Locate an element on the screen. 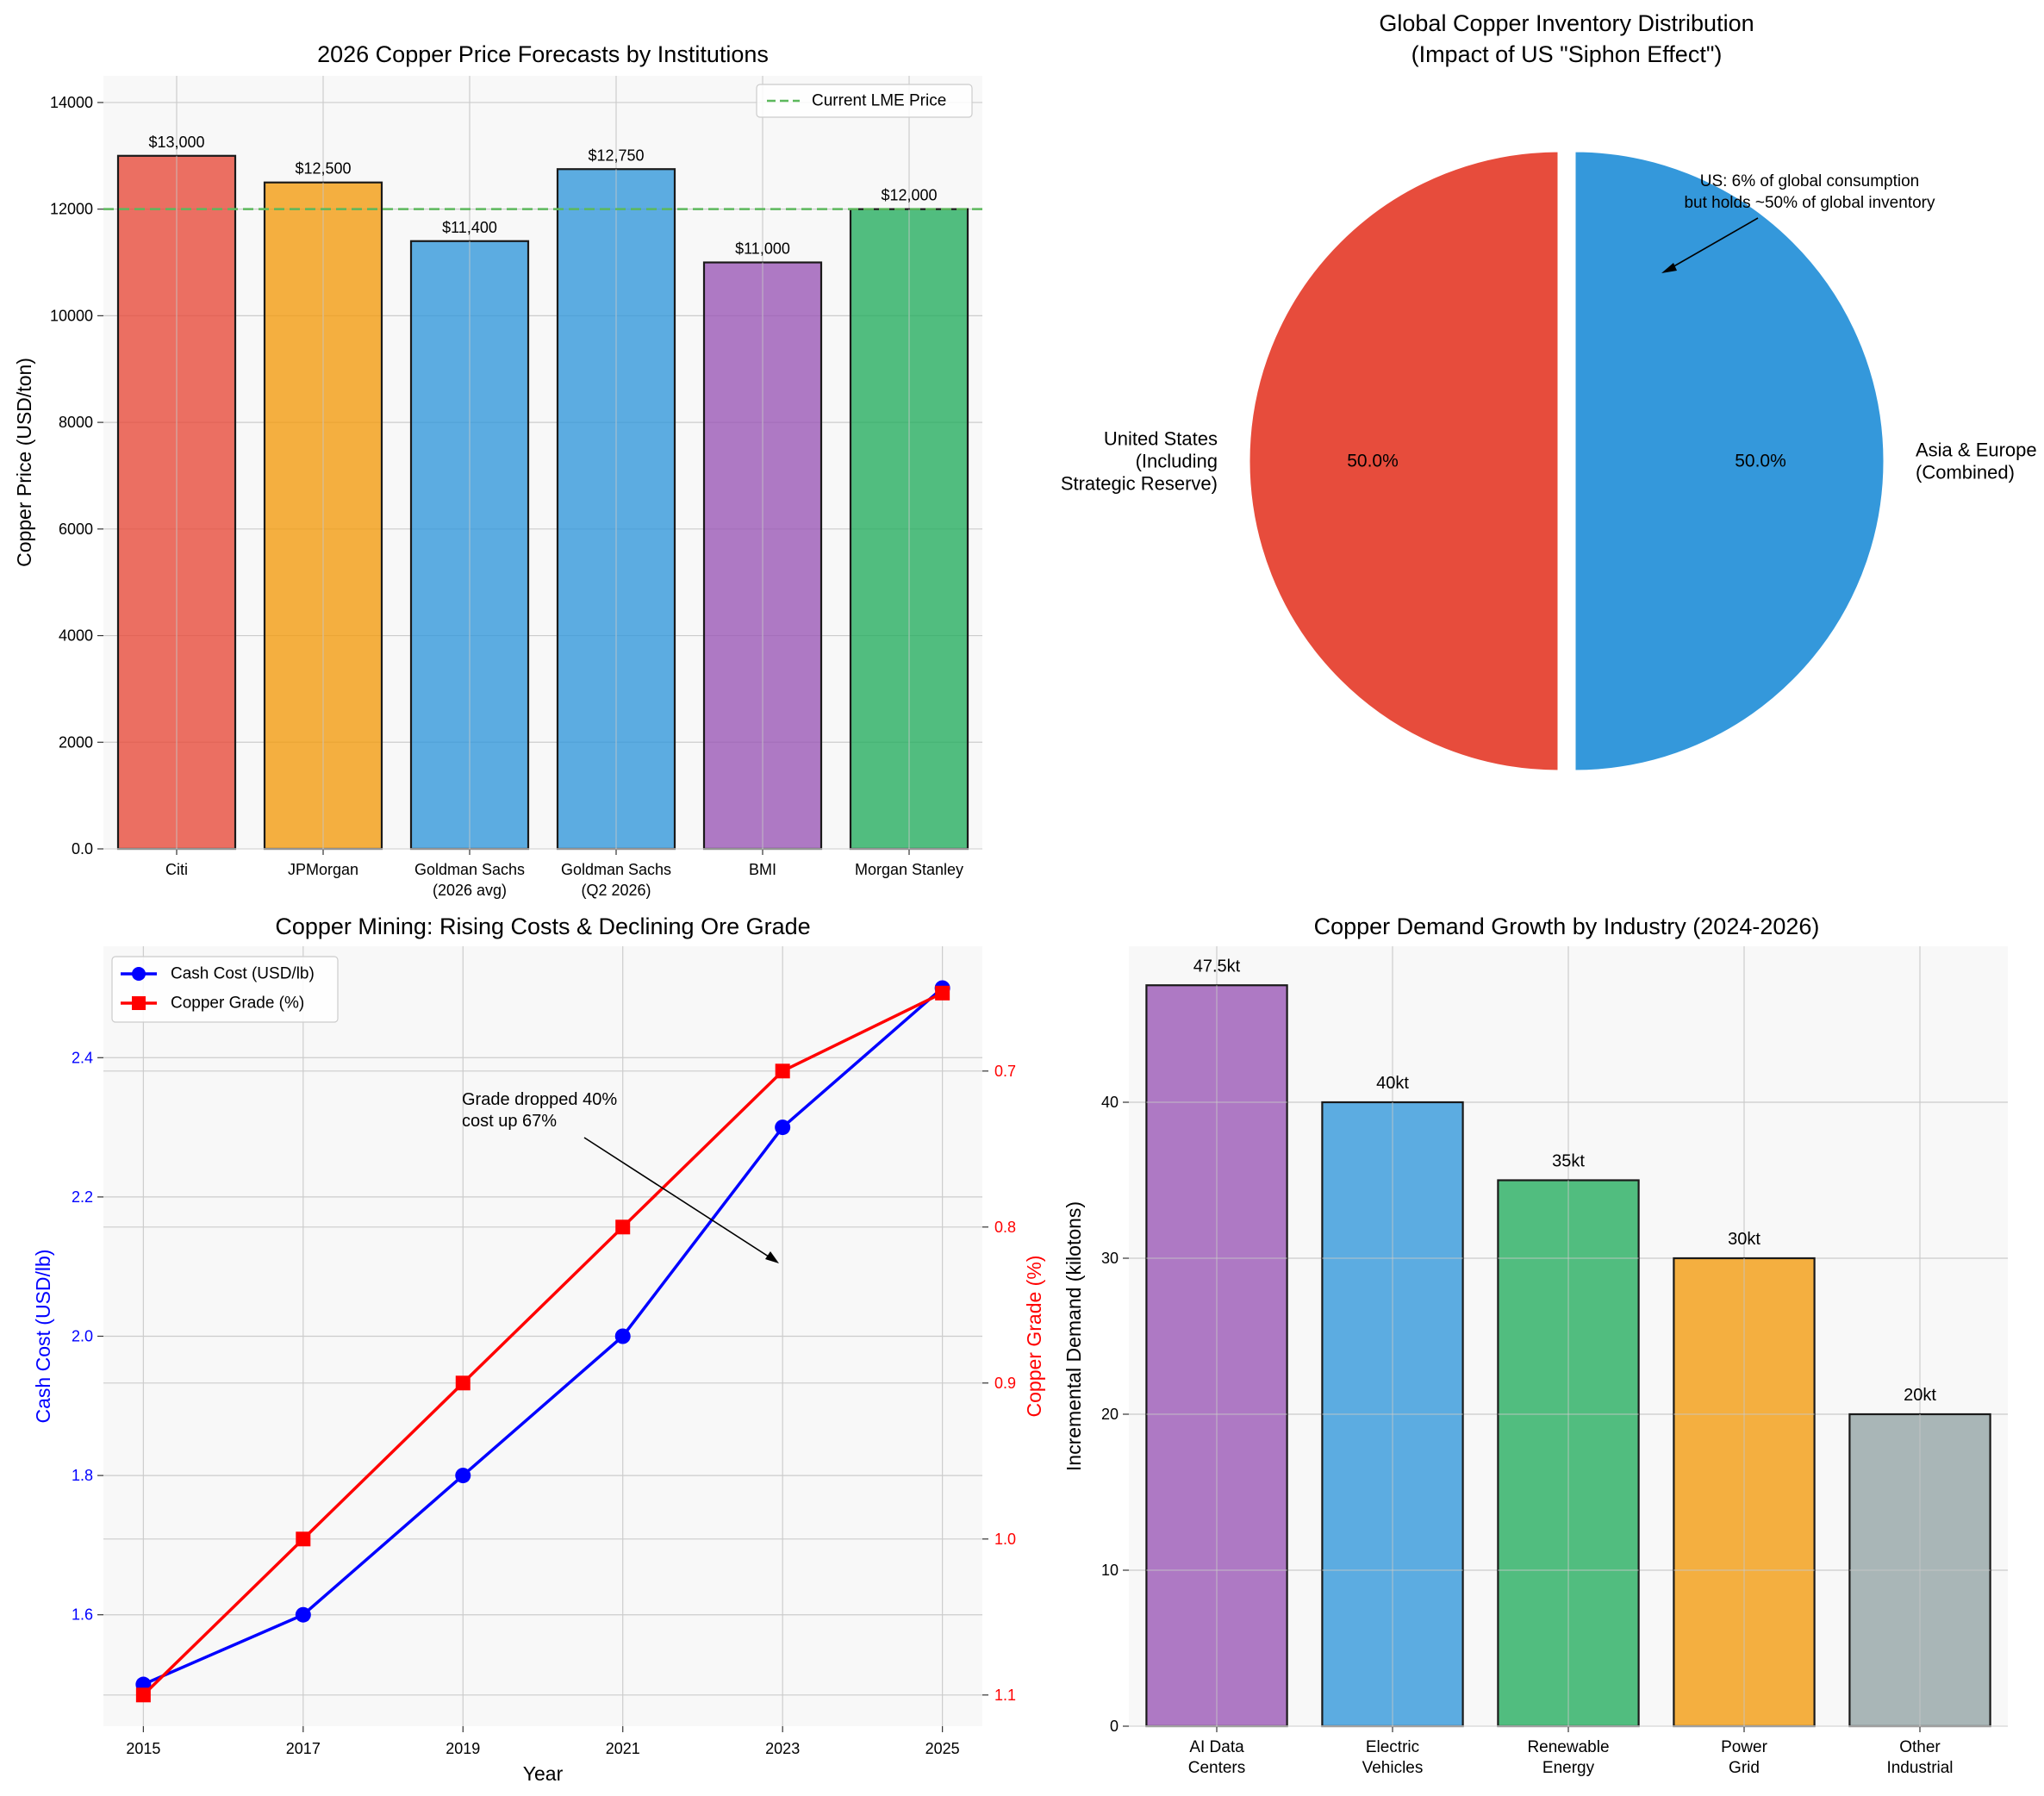 This screenshot has width=2044, height=1796. y-tick-label: 6000 is located at coordinates (76, 530).